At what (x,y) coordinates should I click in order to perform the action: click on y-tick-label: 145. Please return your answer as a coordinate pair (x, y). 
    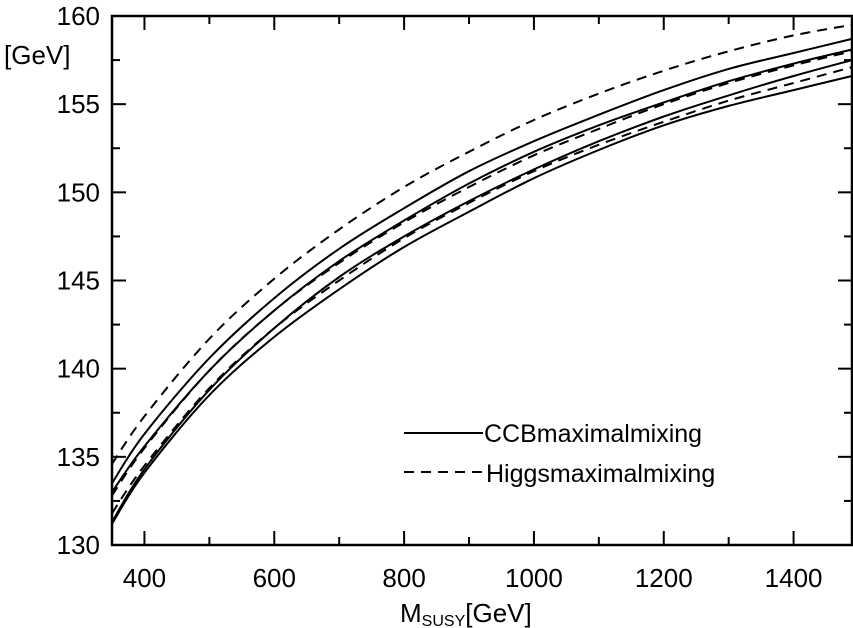
    Looking at the image, I should click on (78, 281).